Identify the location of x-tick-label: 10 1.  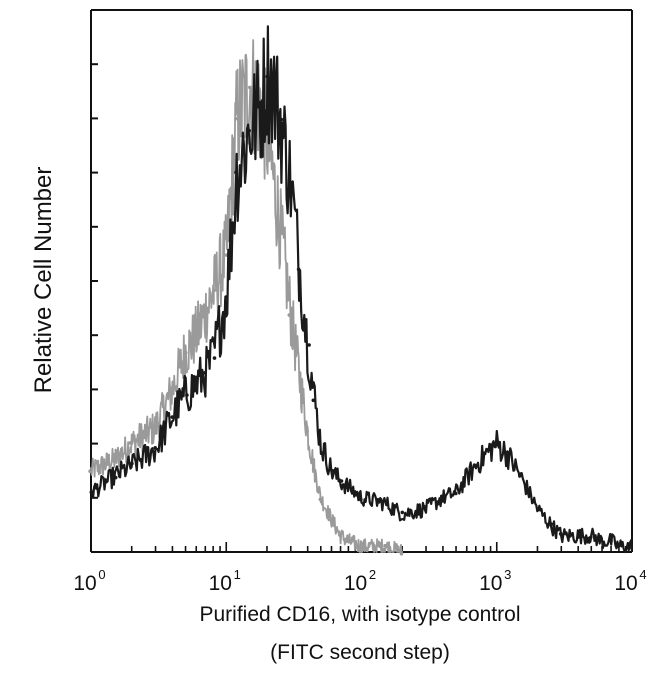
(225, 581).